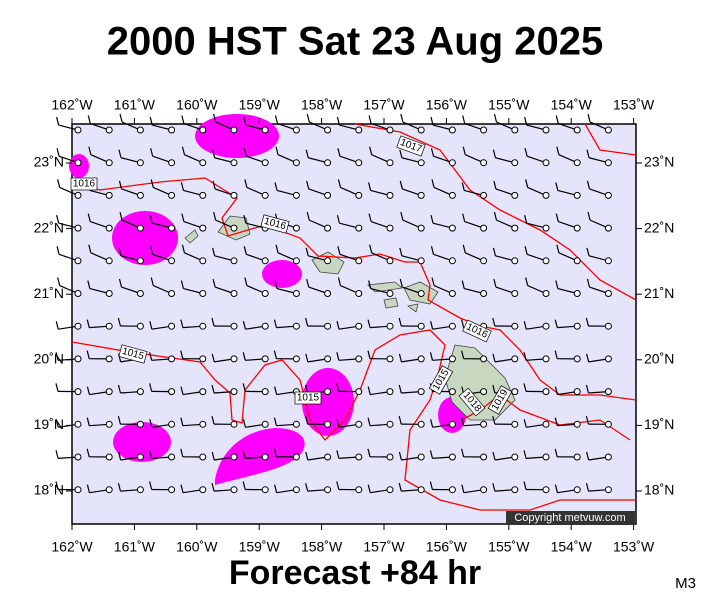 The width and height of the screenshot is (711, 605). I want to click on forecast-label: Forecast +84 hr, so click(355, 573).